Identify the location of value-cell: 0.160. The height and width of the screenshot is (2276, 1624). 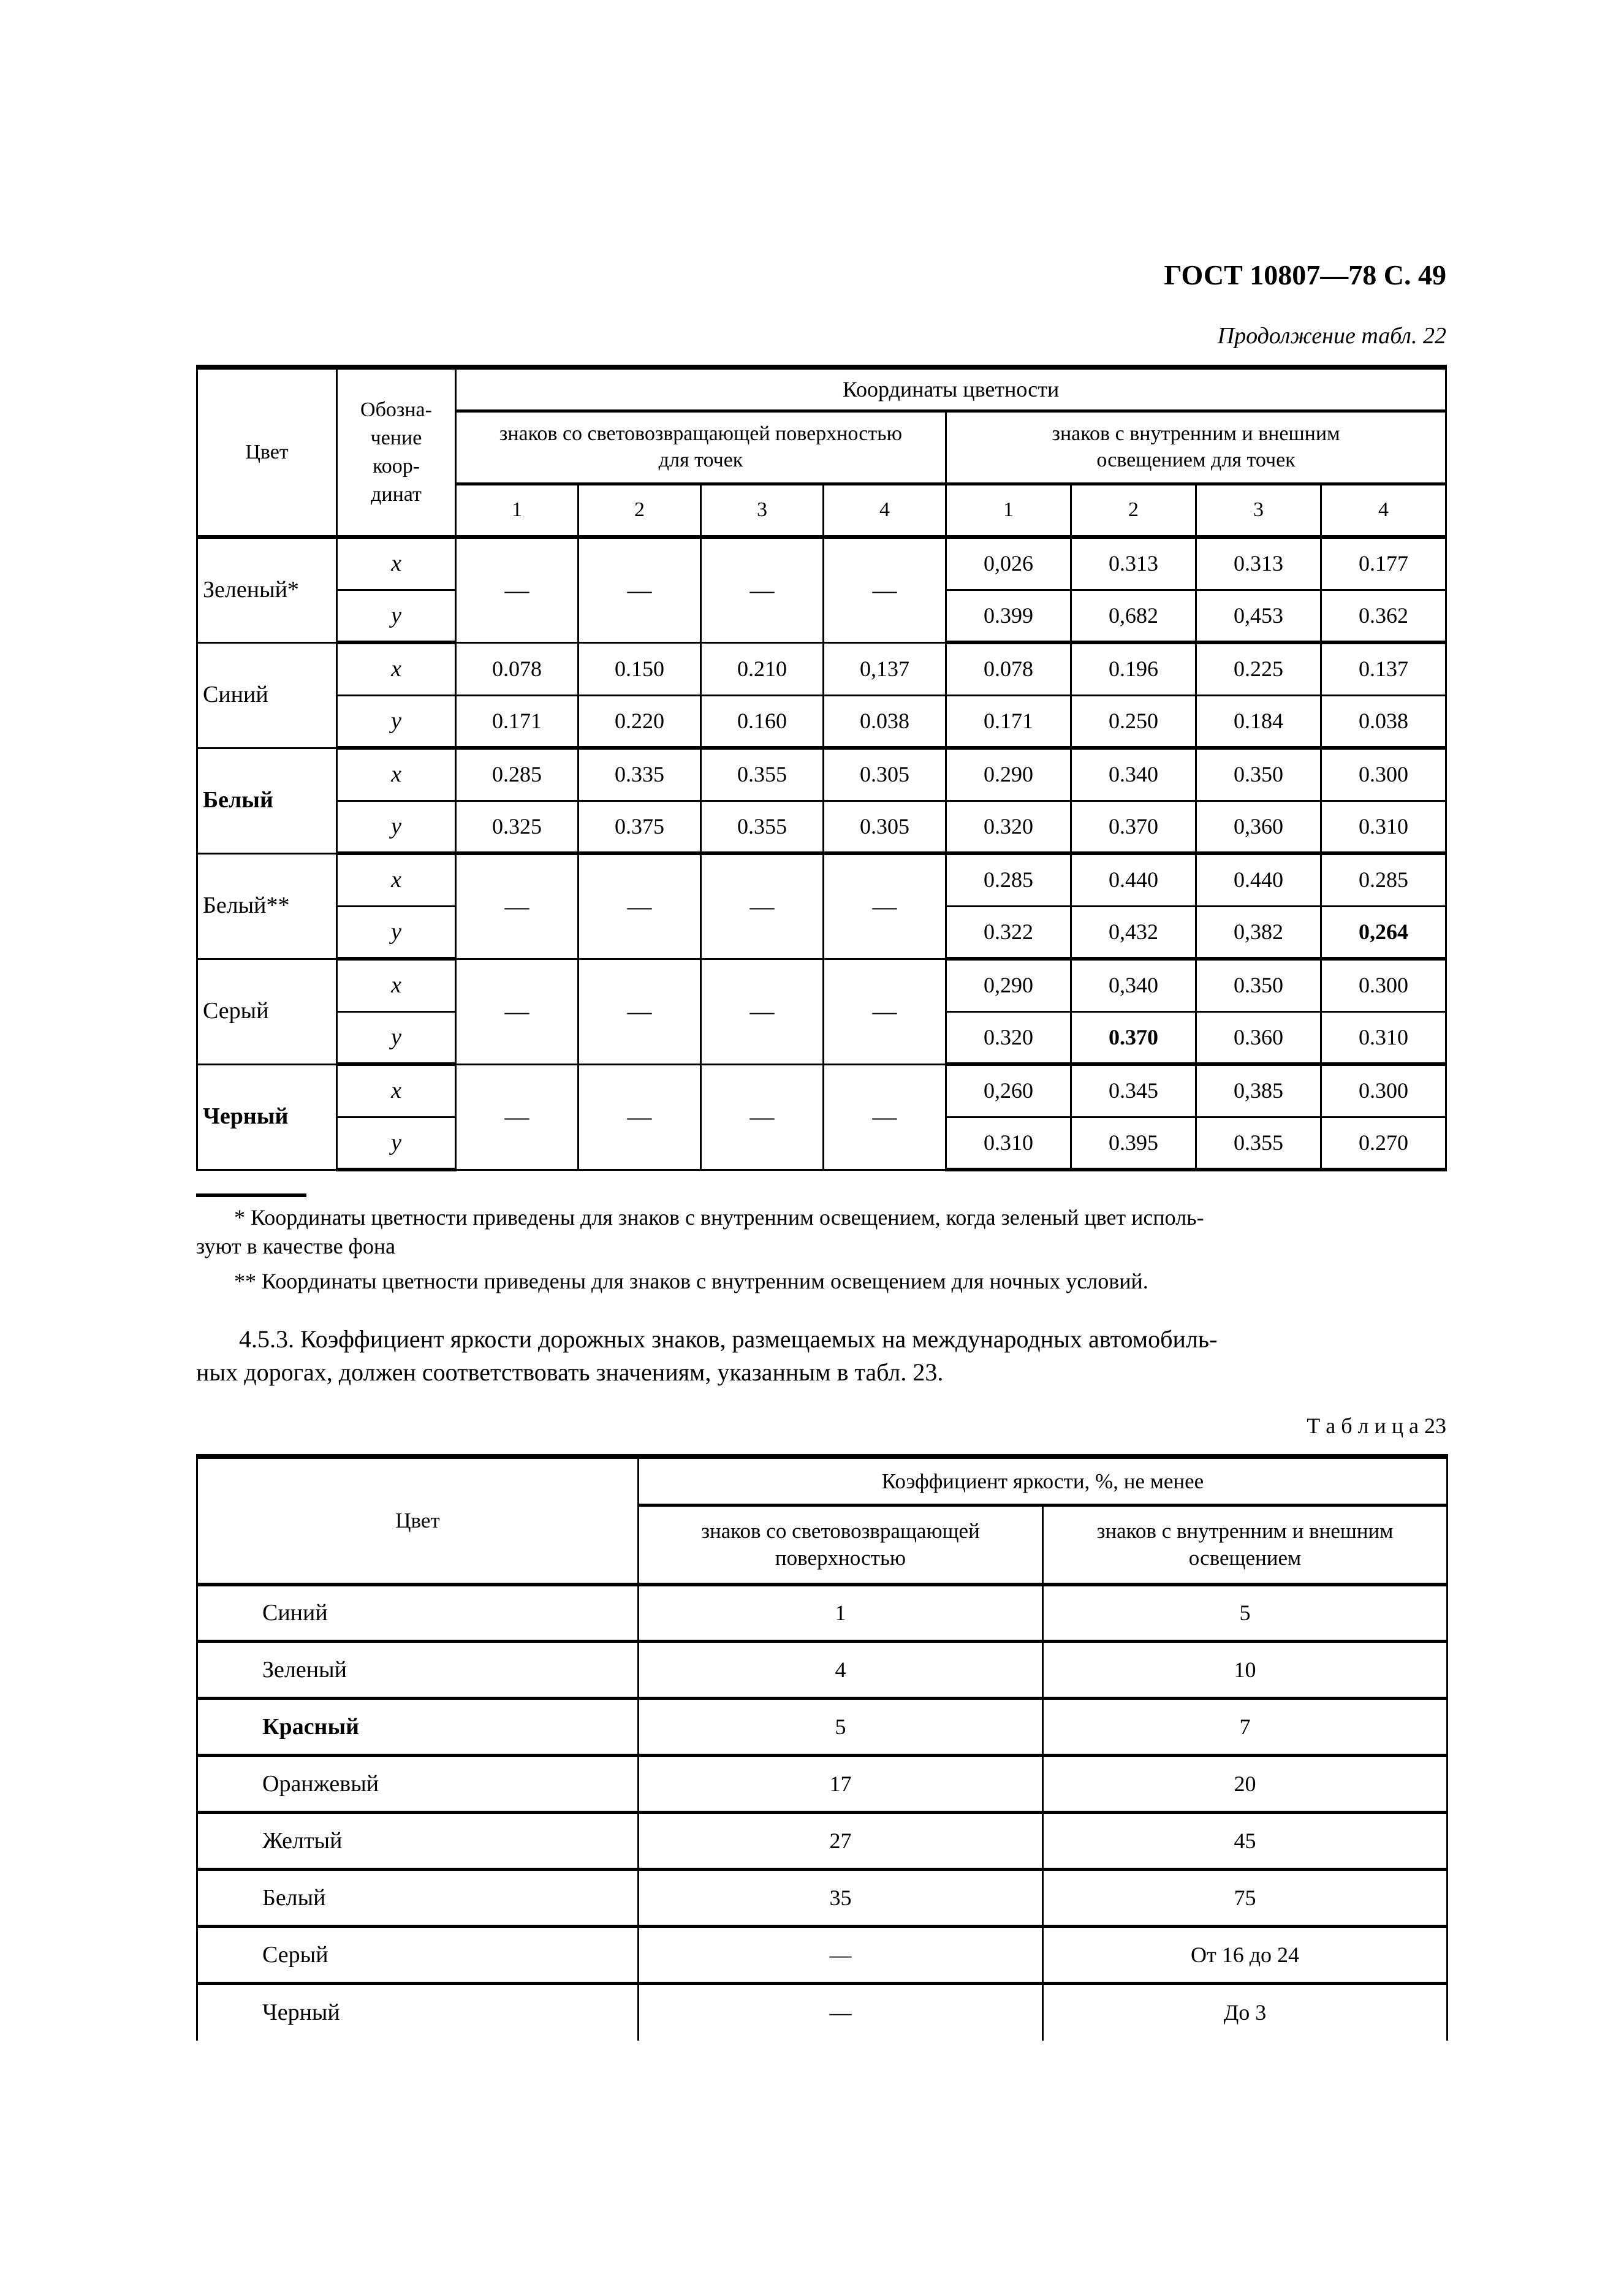
(762, 722).